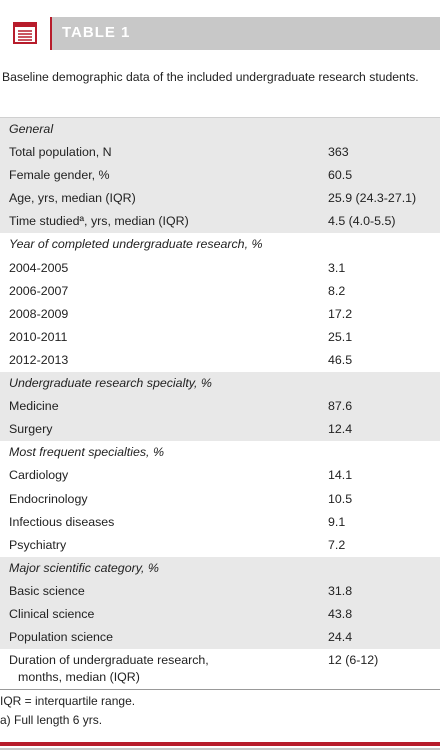 The width and height of the screenshot is (440, 756). What do you see at coordinates (39, 359) in the screenshot?
I see `row-label: 2012-2013` at bounding box center [39, 359].